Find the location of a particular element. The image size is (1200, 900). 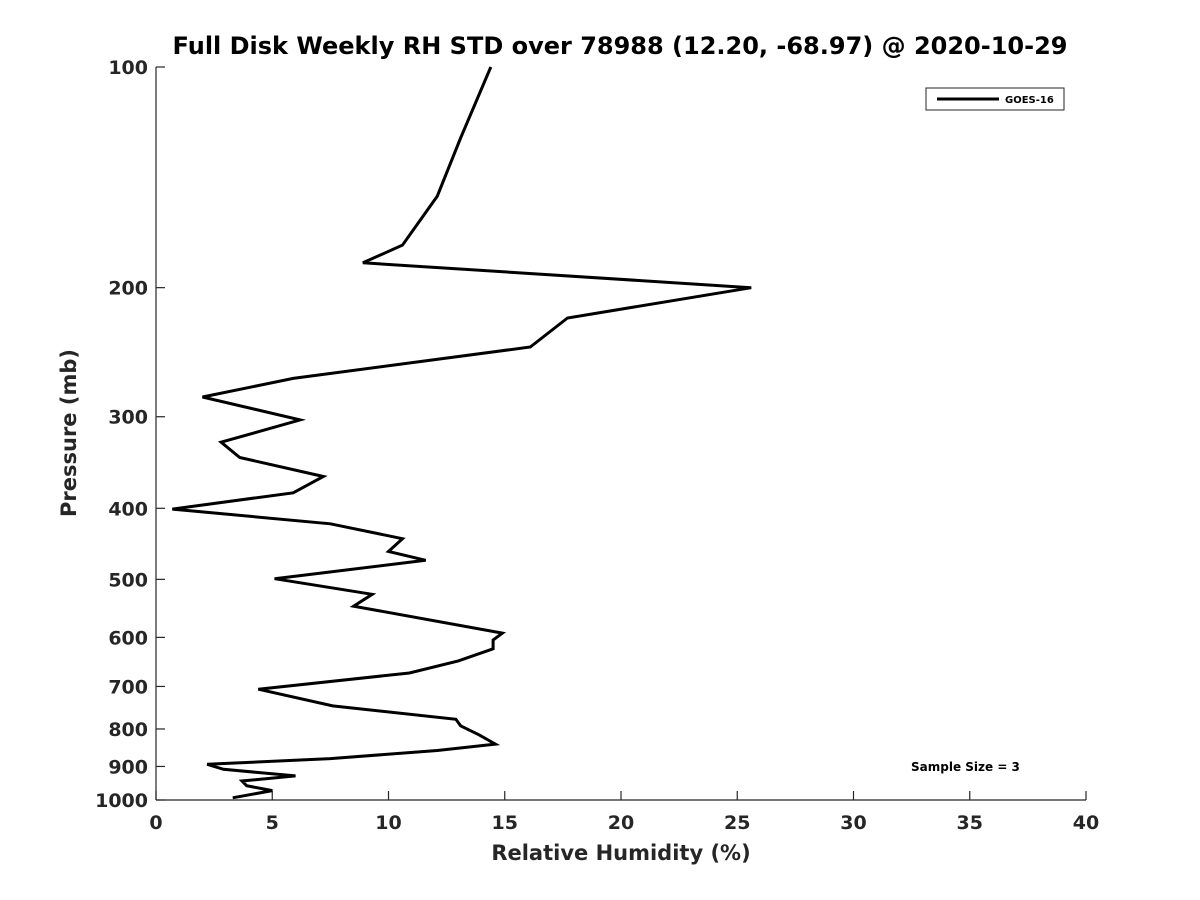

x-tick-label: 30 is located at coordinates (853, 823).